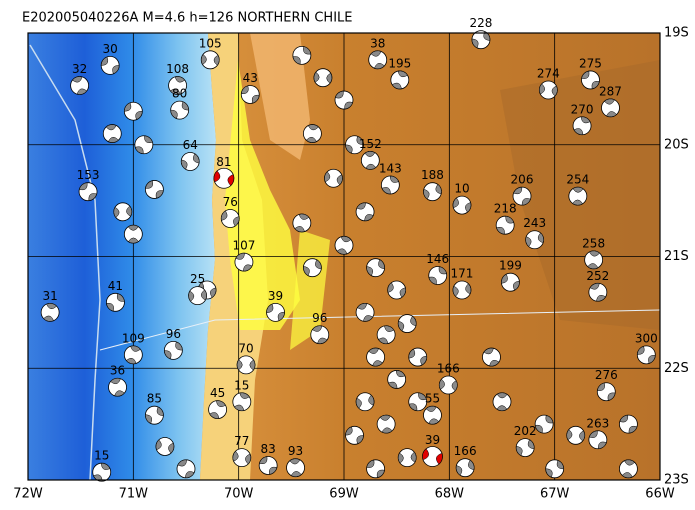  What do you see at coordinates (230, 202) in the screenshot?
I see `depth-label: 76` at bounding box center [230, 202].